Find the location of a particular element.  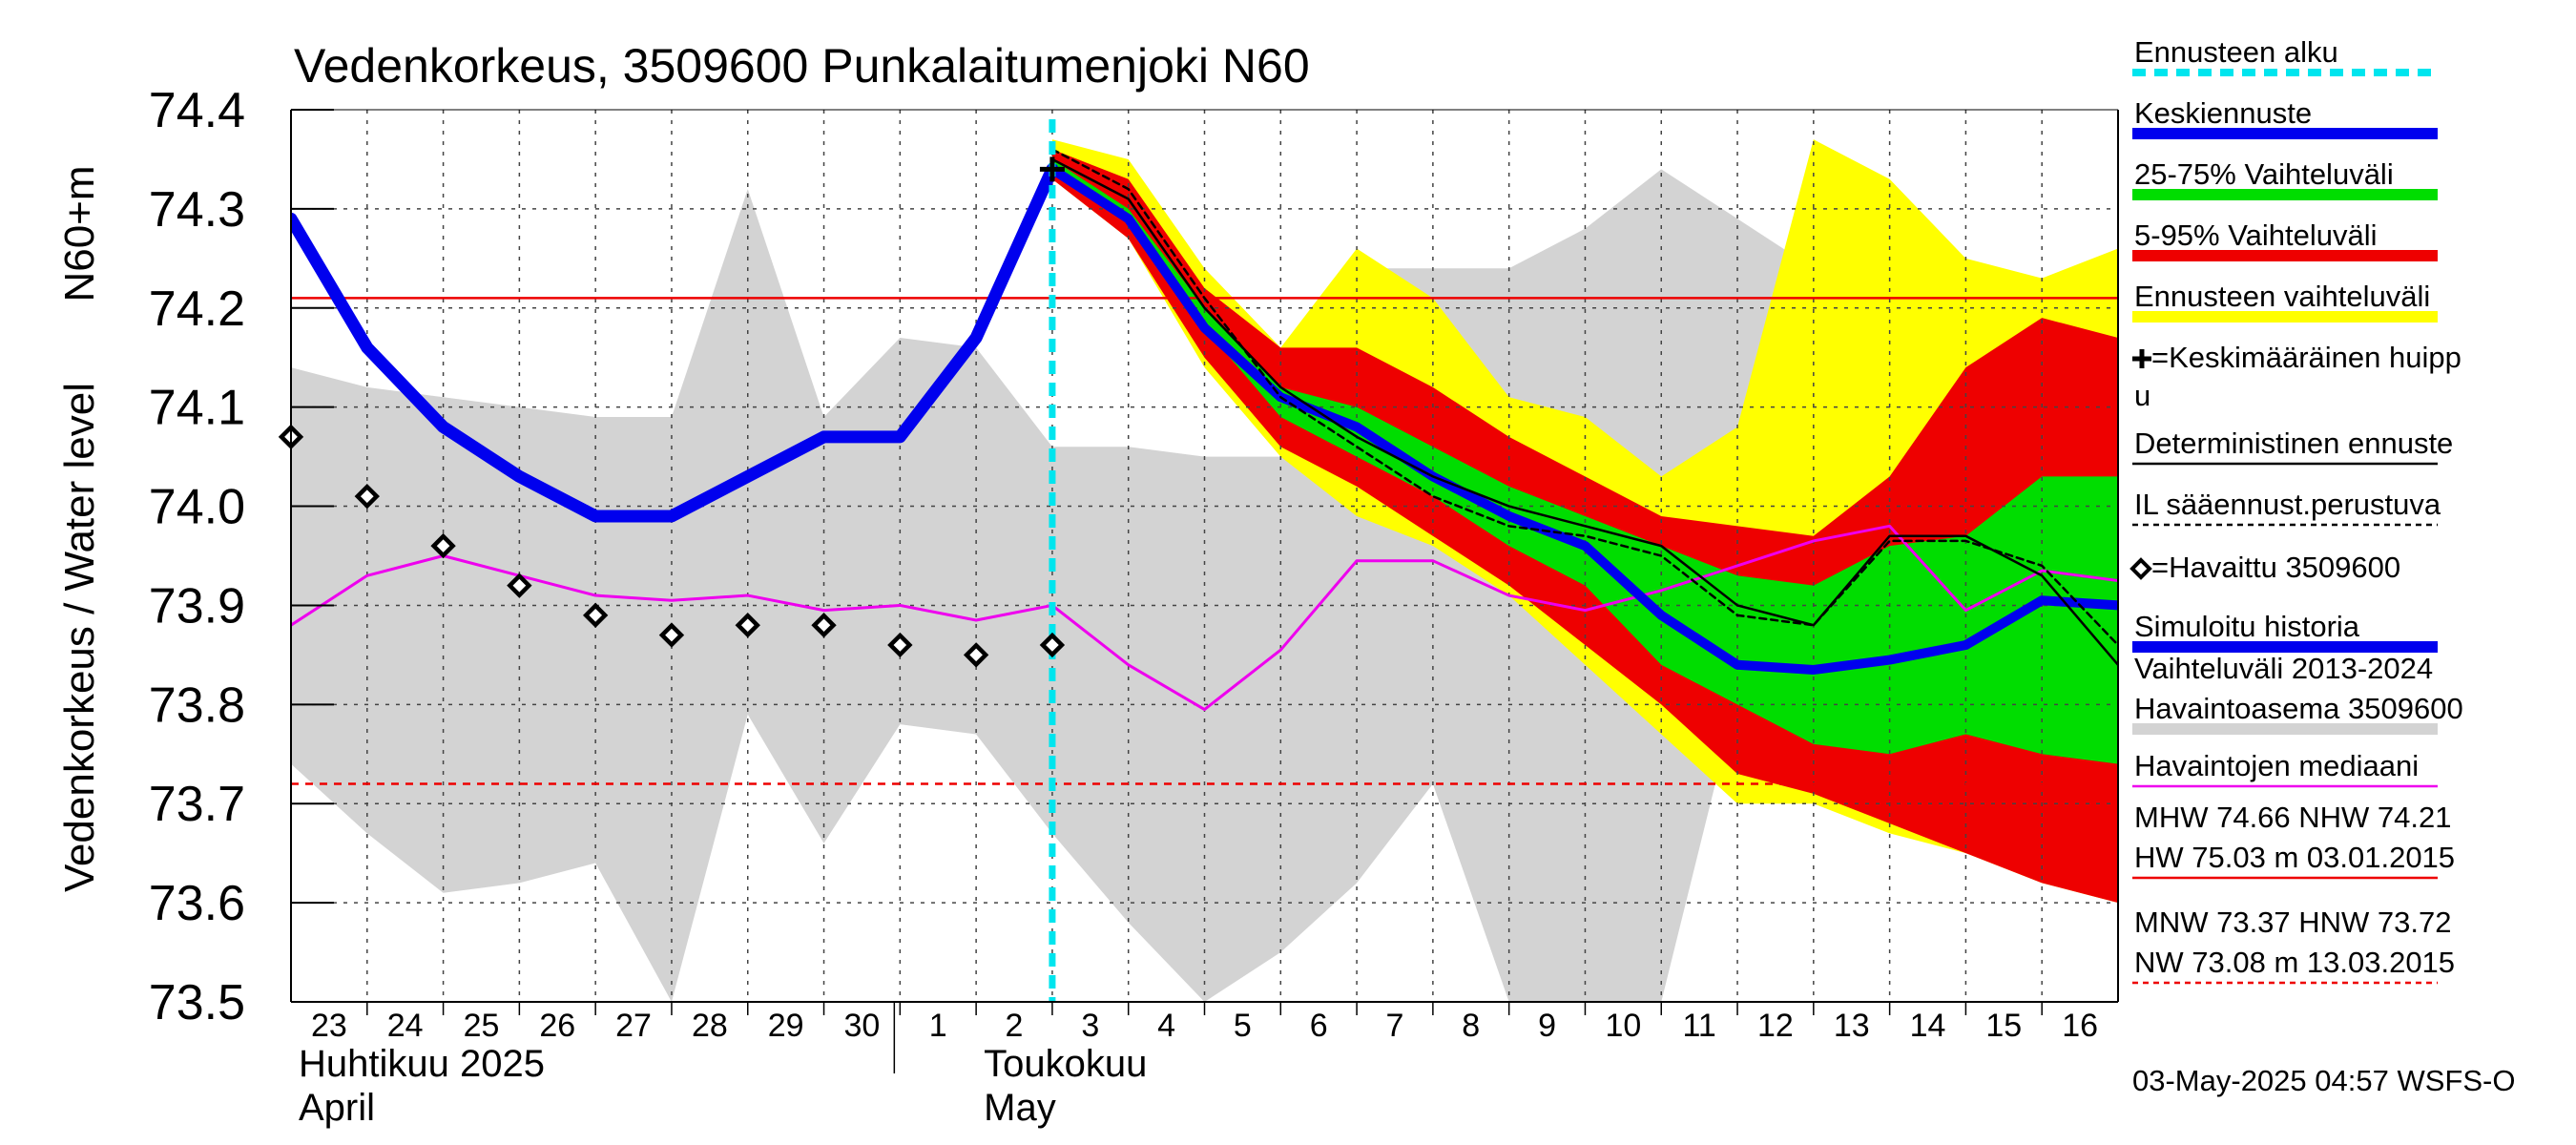

y-tick-label: 73.5 is located at coordinates (197, 1003).